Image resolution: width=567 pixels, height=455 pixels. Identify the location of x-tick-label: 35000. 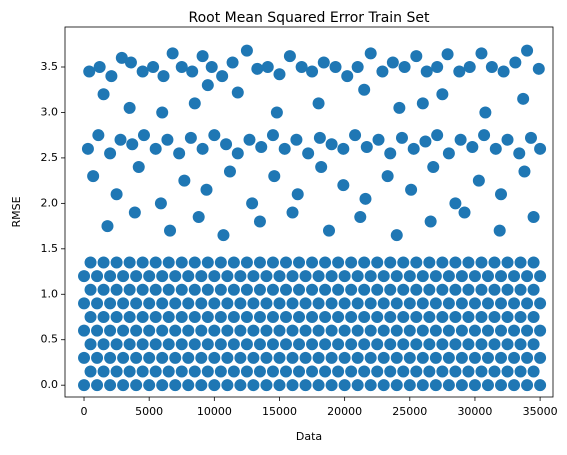
(540, 411).